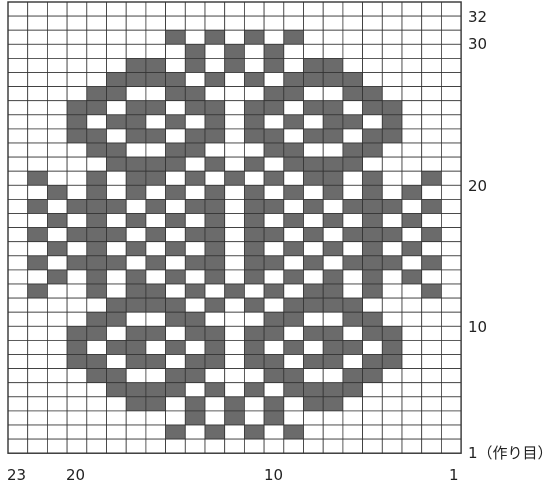  What do you see at coordinates (274, 475) in the screenshot?
I see `column-label-10: 10` at bounding box center [274, 475].